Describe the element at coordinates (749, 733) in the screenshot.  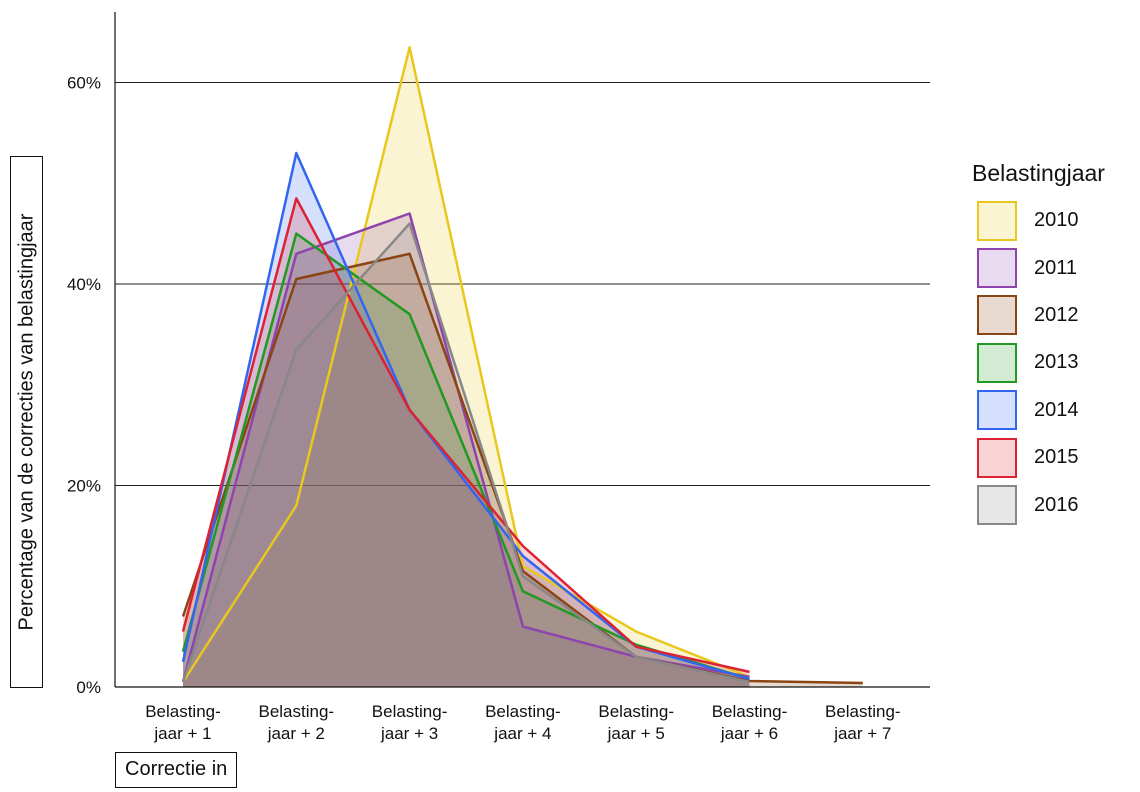
I see `x-tick-label: jaar + 6` at that location.